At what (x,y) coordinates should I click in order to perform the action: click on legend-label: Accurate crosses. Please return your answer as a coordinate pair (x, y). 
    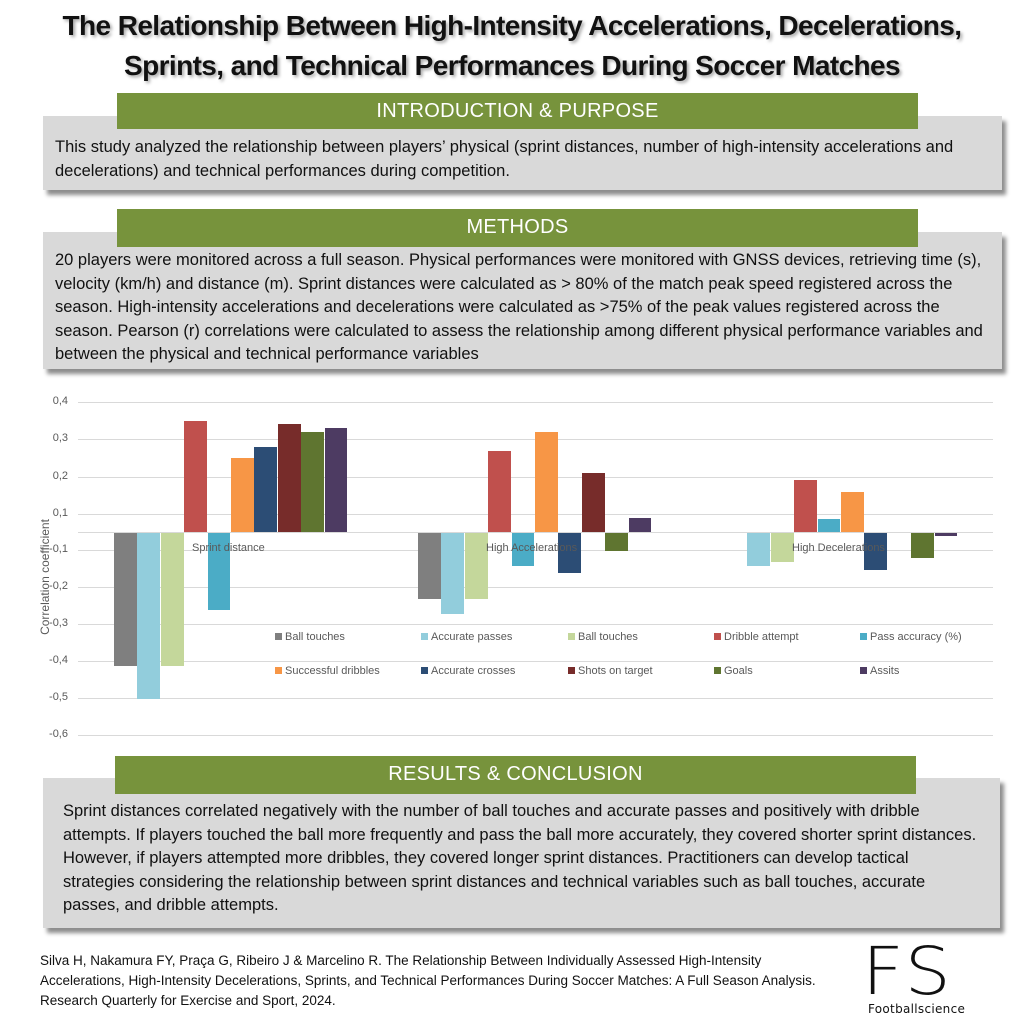
    Looking at the image, I should click on (473, 671).